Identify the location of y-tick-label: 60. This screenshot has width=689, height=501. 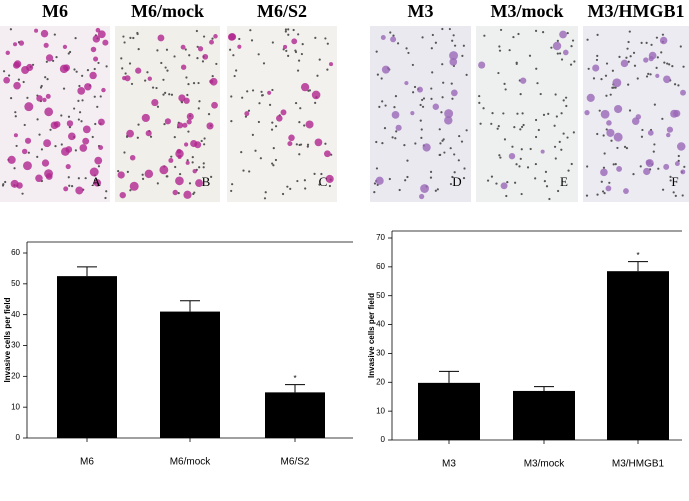
(15, 252).